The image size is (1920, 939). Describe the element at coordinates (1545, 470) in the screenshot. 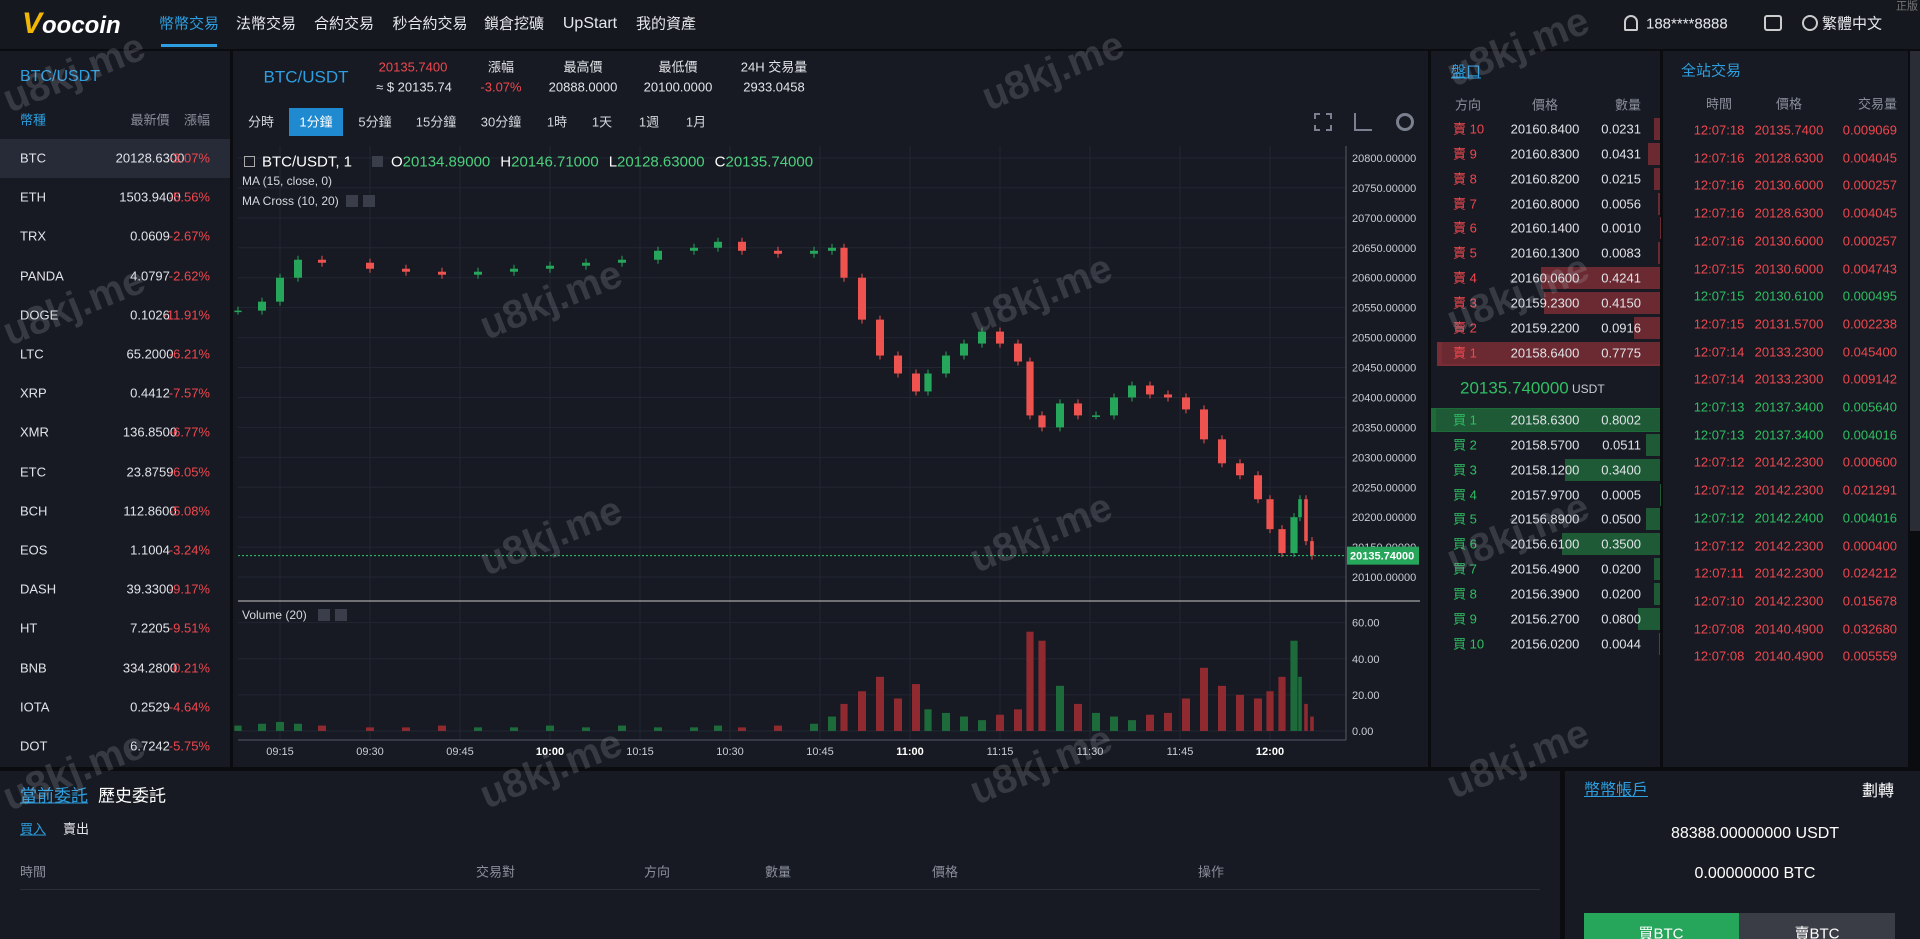

I see `order-price: 20158.1200` at that location.